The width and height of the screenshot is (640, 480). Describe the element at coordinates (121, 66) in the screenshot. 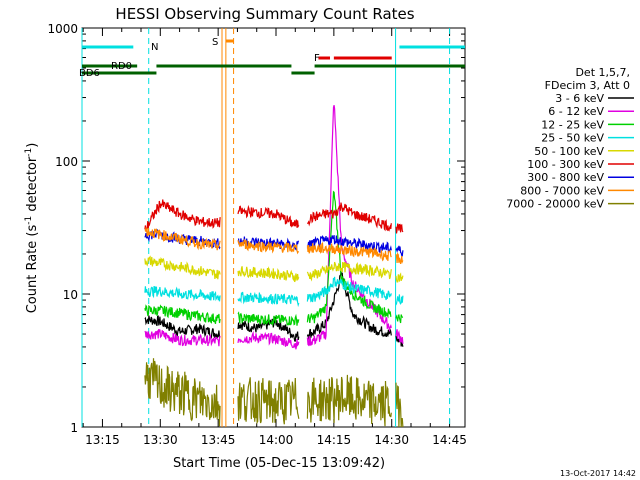

I see `flag-label-rd0: RD0` at that location.